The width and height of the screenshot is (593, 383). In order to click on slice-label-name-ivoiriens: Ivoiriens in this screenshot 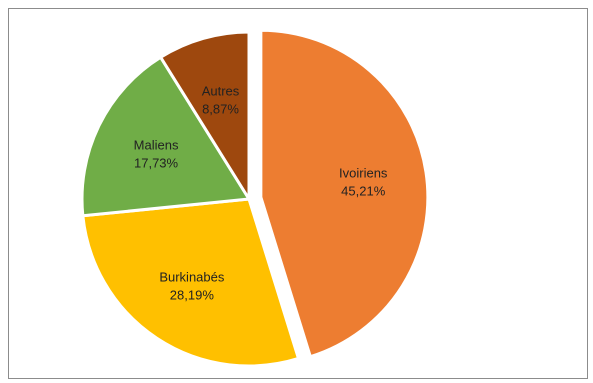, I will do `click(363, 173)`.